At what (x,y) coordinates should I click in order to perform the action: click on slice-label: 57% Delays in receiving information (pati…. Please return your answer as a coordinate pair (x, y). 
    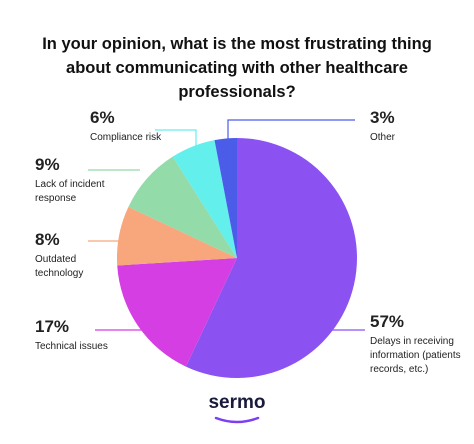
    Looking at the image, I should click on (420, 344).